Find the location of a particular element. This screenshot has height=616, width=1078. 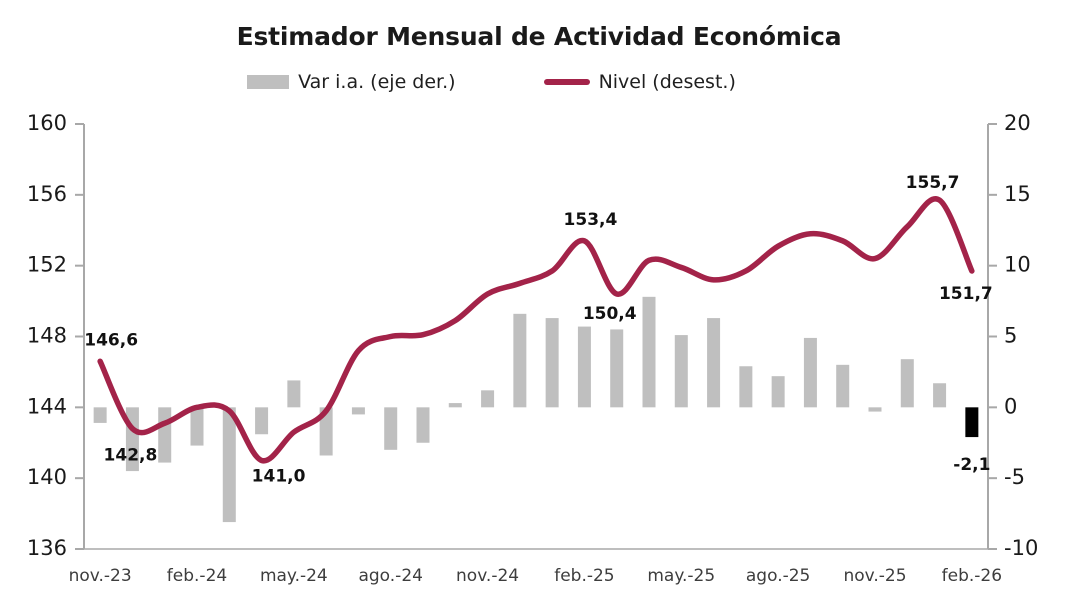

legend: Var i.a. (eje der.) Nivel (desest.) is located at coordinates (491, 82).